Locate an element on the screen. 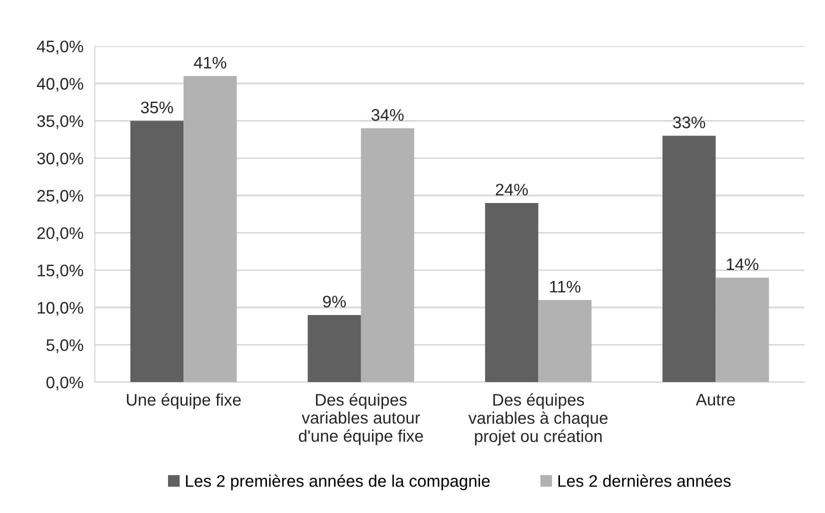  y-tick-label: 15,0% is located at coordinates (61, 271).